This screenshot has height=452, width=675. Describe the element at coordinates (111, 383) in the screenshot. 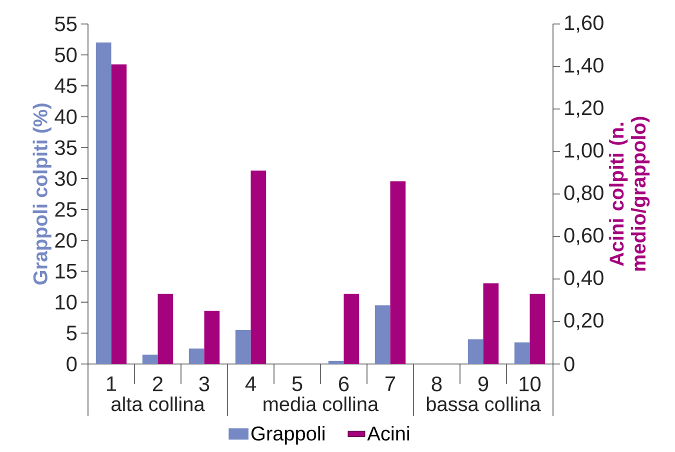

I see `x-tick-label: 1` at that location.